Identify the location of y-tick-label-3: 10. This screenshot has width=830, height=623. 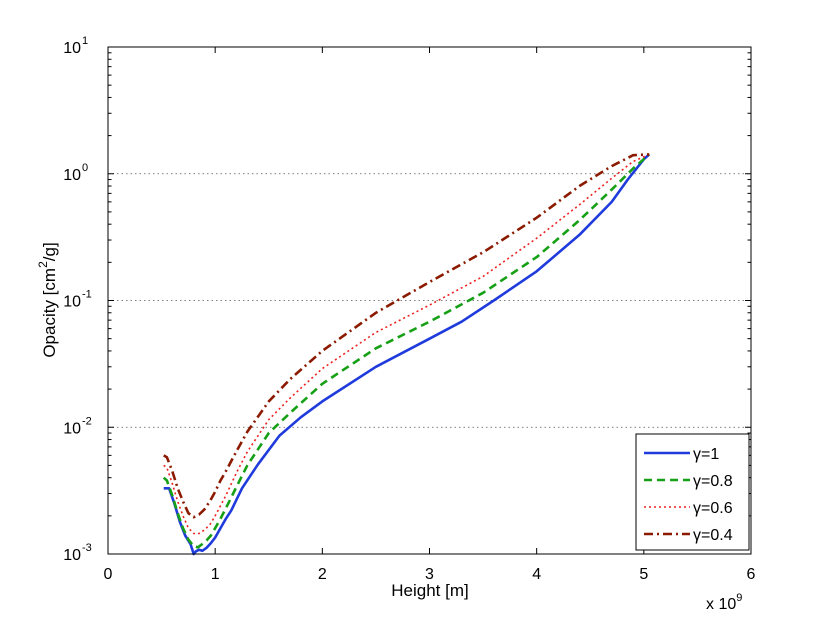
(72, 175).